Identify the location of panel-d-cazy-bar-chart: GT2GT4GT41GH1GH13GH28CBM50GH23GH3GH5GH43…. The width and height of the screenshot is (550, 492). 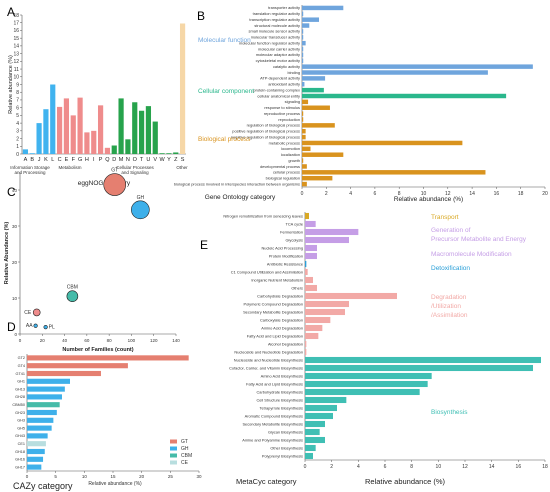
(107, 422).